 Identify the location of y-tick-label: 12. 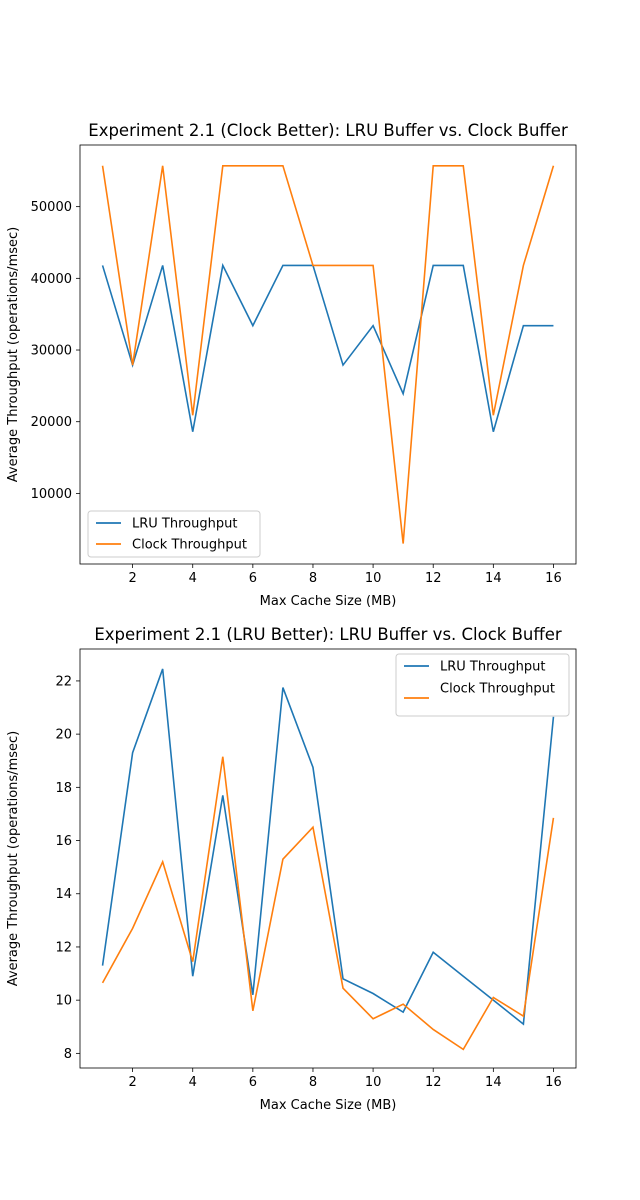
(63, 947).